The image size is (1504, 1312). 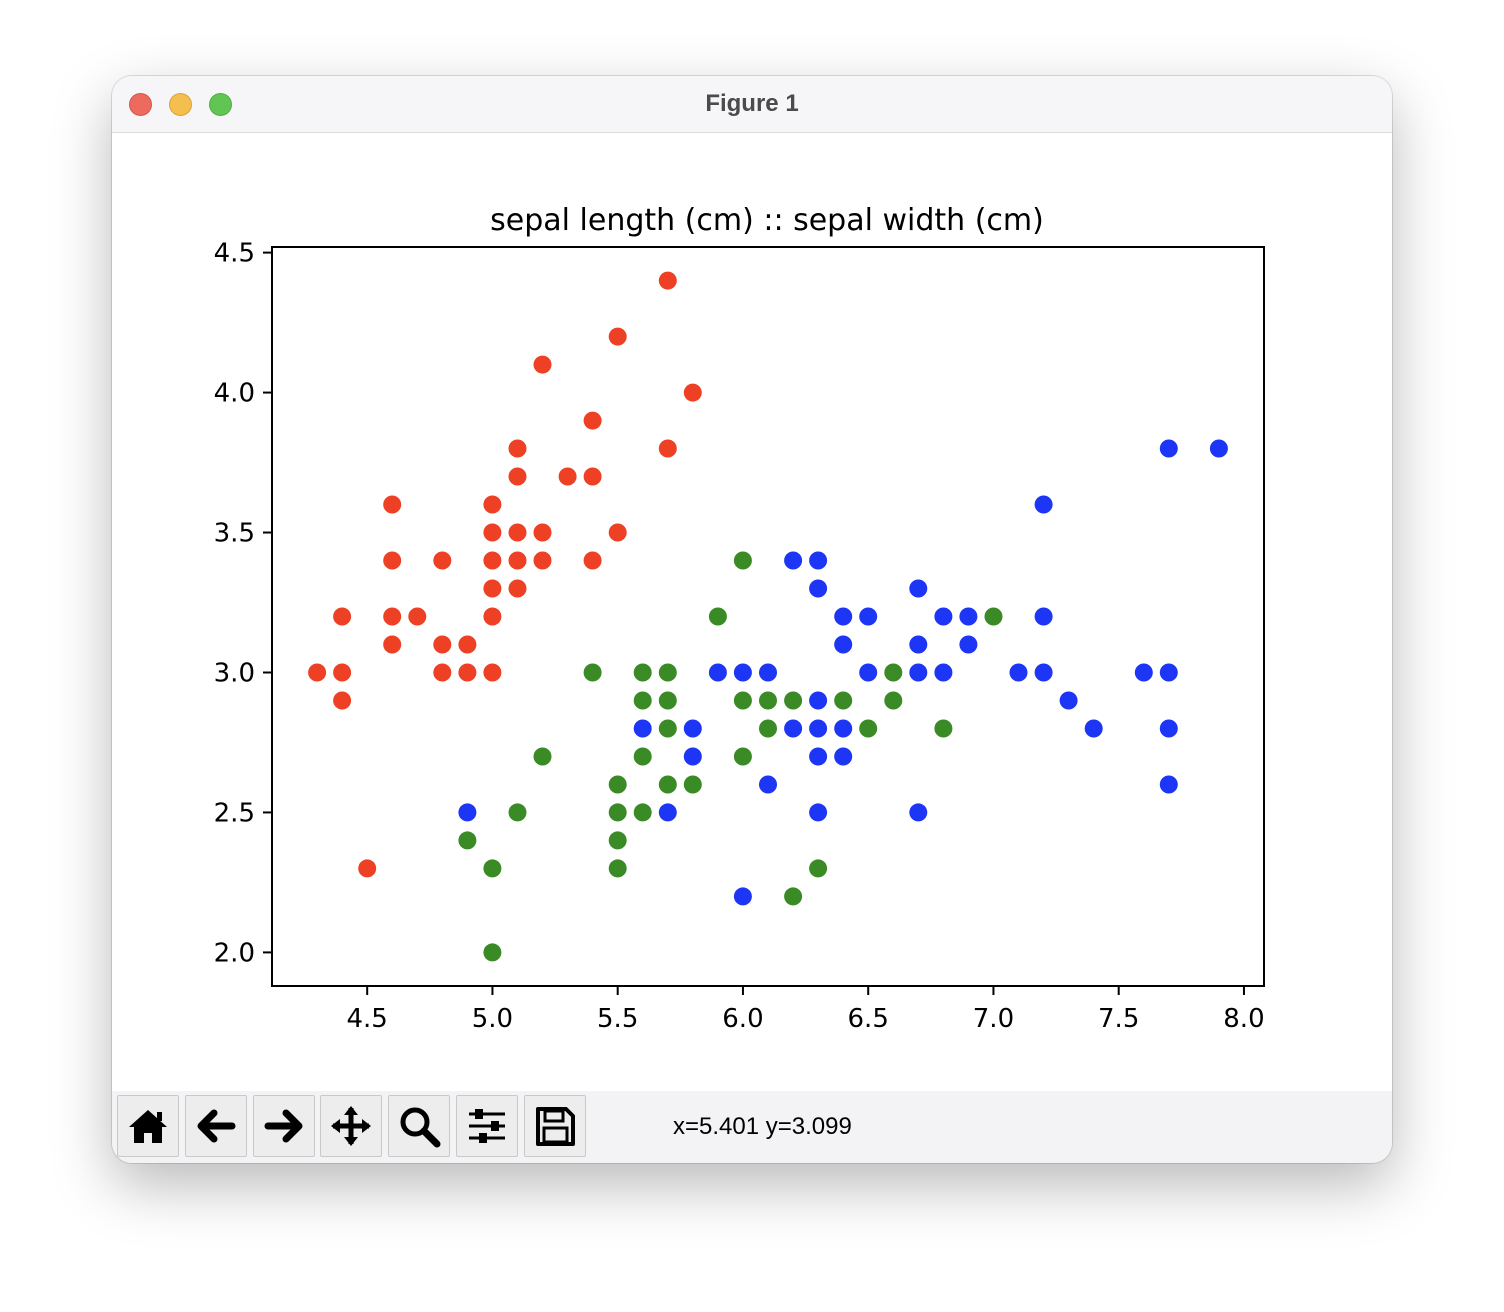 I want to click on pan-button, so click(x=351, y=1126).